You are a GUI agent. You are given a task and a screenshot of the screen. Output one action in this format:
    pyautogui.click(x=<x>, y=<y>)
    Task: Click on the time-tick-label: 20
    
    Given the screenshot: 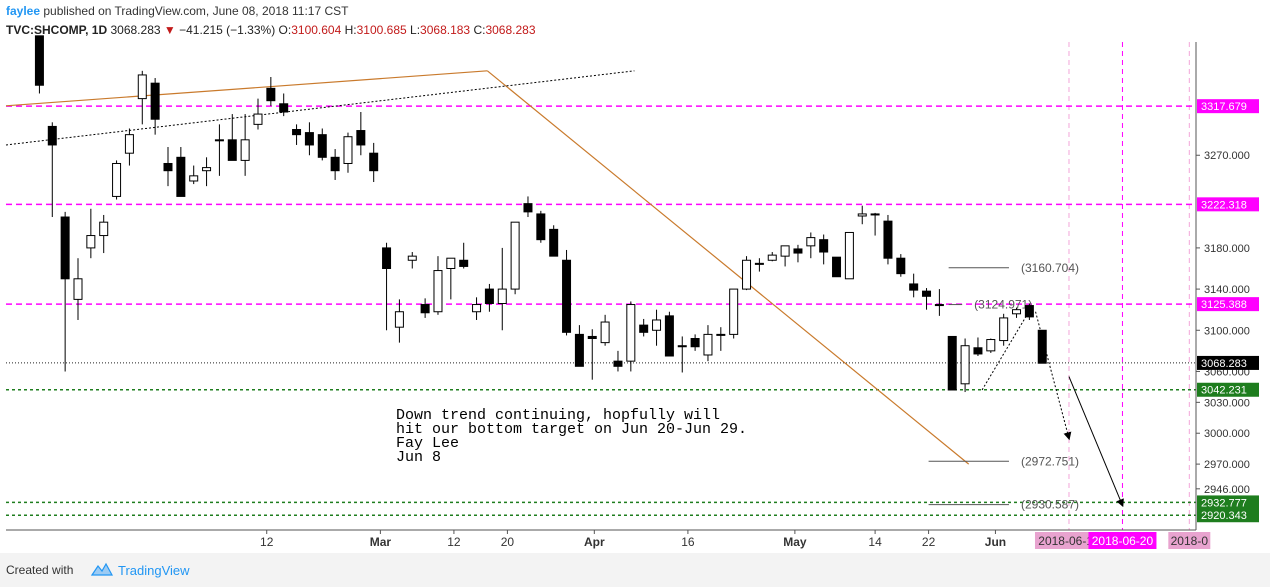 What is the action you would take?
    pyautogui.click(x=508, y=542)
    